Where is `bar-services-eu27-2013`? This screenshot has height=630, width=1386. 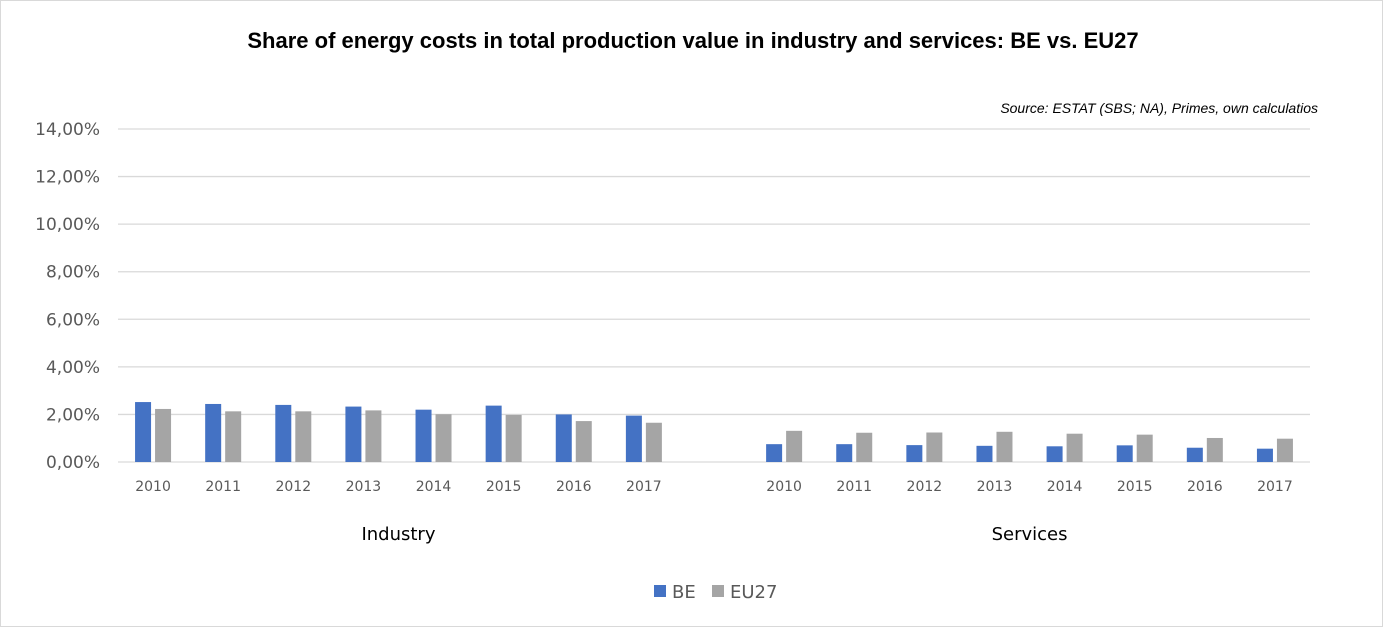
bar-services-eu27-2013 is located at coordinates (1004, 446).